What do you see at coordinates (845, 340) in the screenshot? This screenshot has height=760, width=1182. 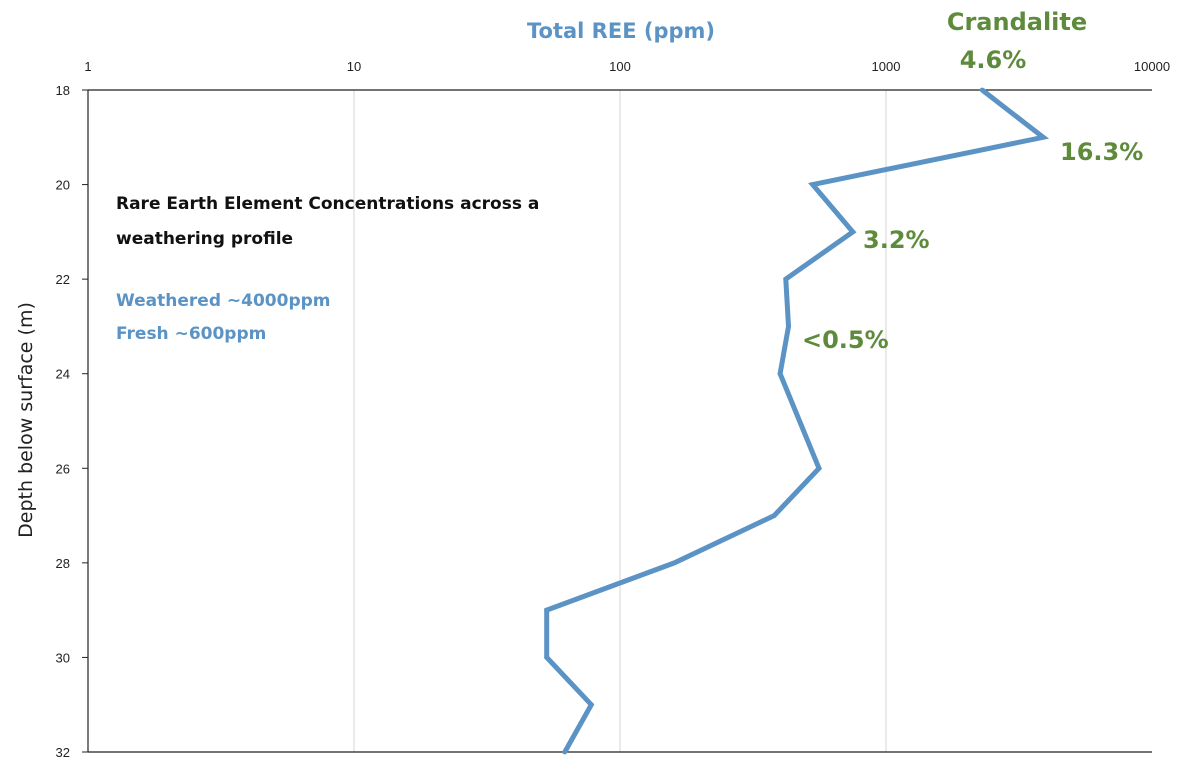 I see `crandalite-pct-23m: <0.5%` at bounding box center [845, 340].